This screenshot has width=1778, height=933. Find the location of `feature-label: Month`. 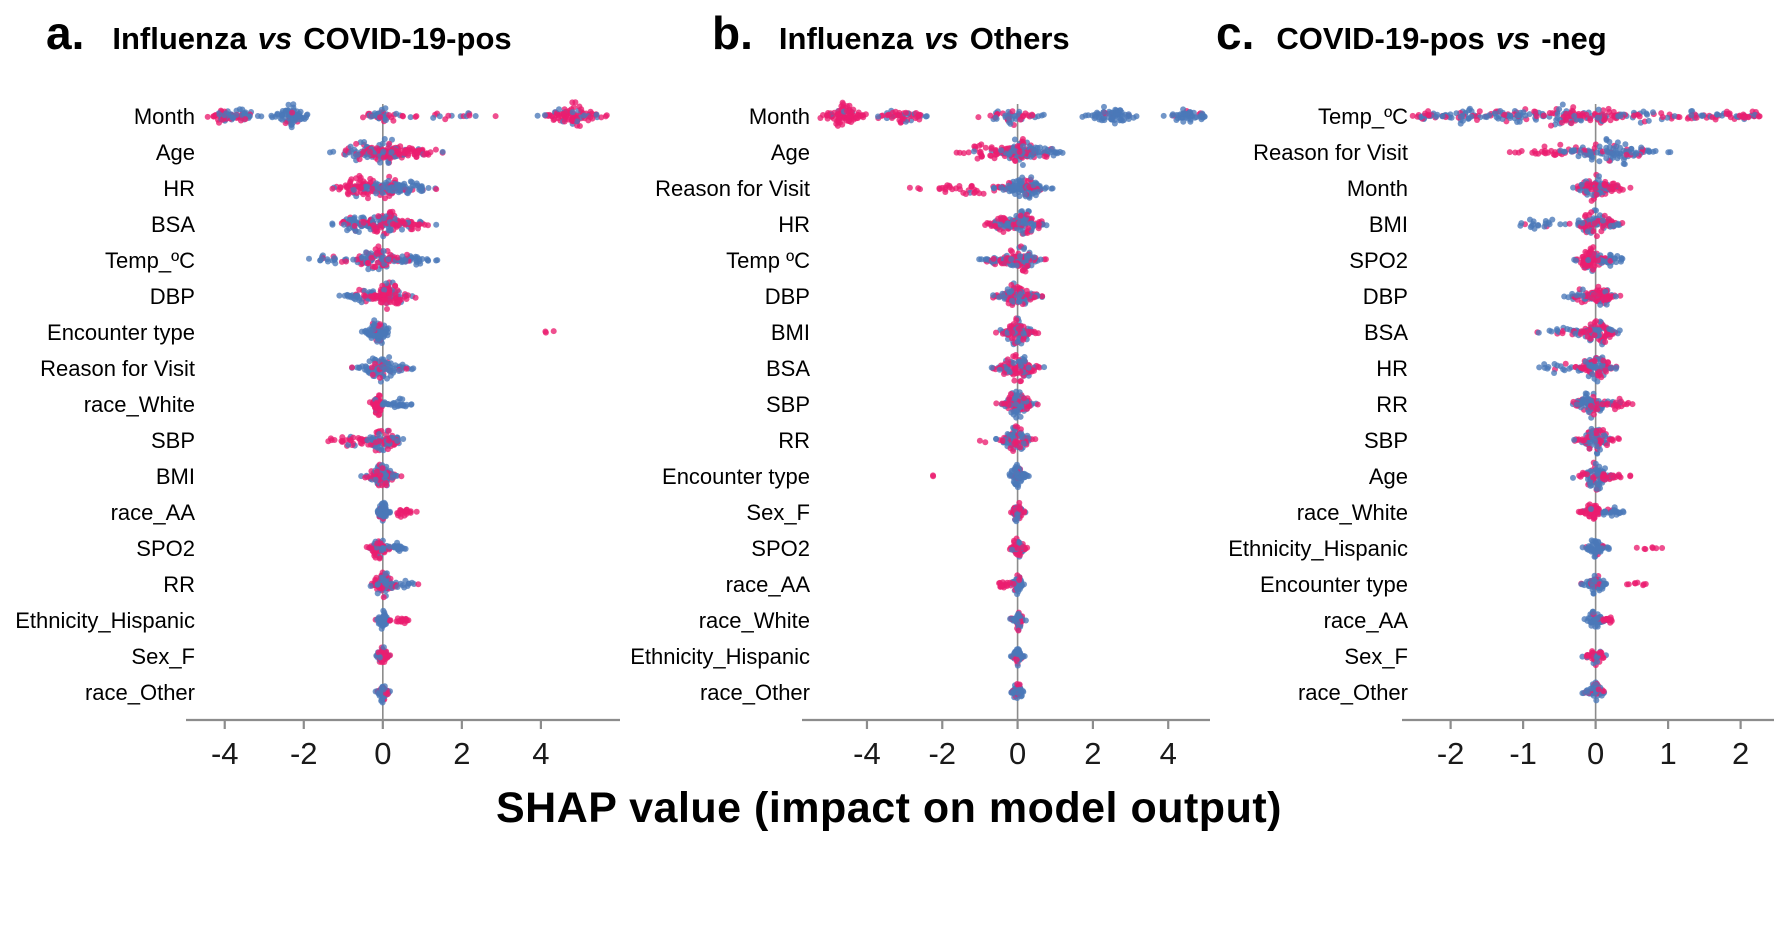

feature-label: Month is located at coordinates (1377, 188).